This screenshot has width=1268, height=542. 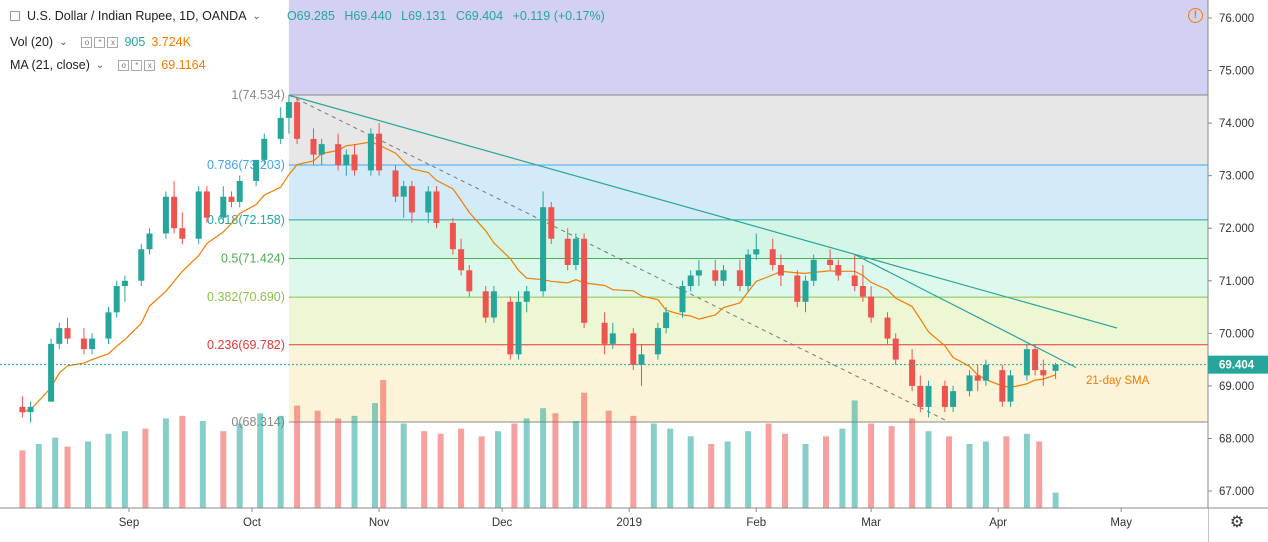 I want to click on time-tick-label: Oct, so click(x=252, y=523).